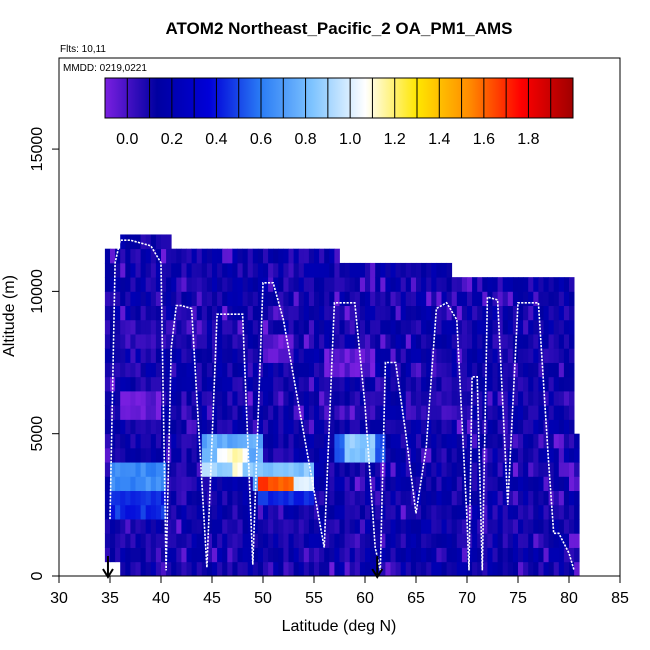  I want to click on marker-arrowhead, so click(377, 573).